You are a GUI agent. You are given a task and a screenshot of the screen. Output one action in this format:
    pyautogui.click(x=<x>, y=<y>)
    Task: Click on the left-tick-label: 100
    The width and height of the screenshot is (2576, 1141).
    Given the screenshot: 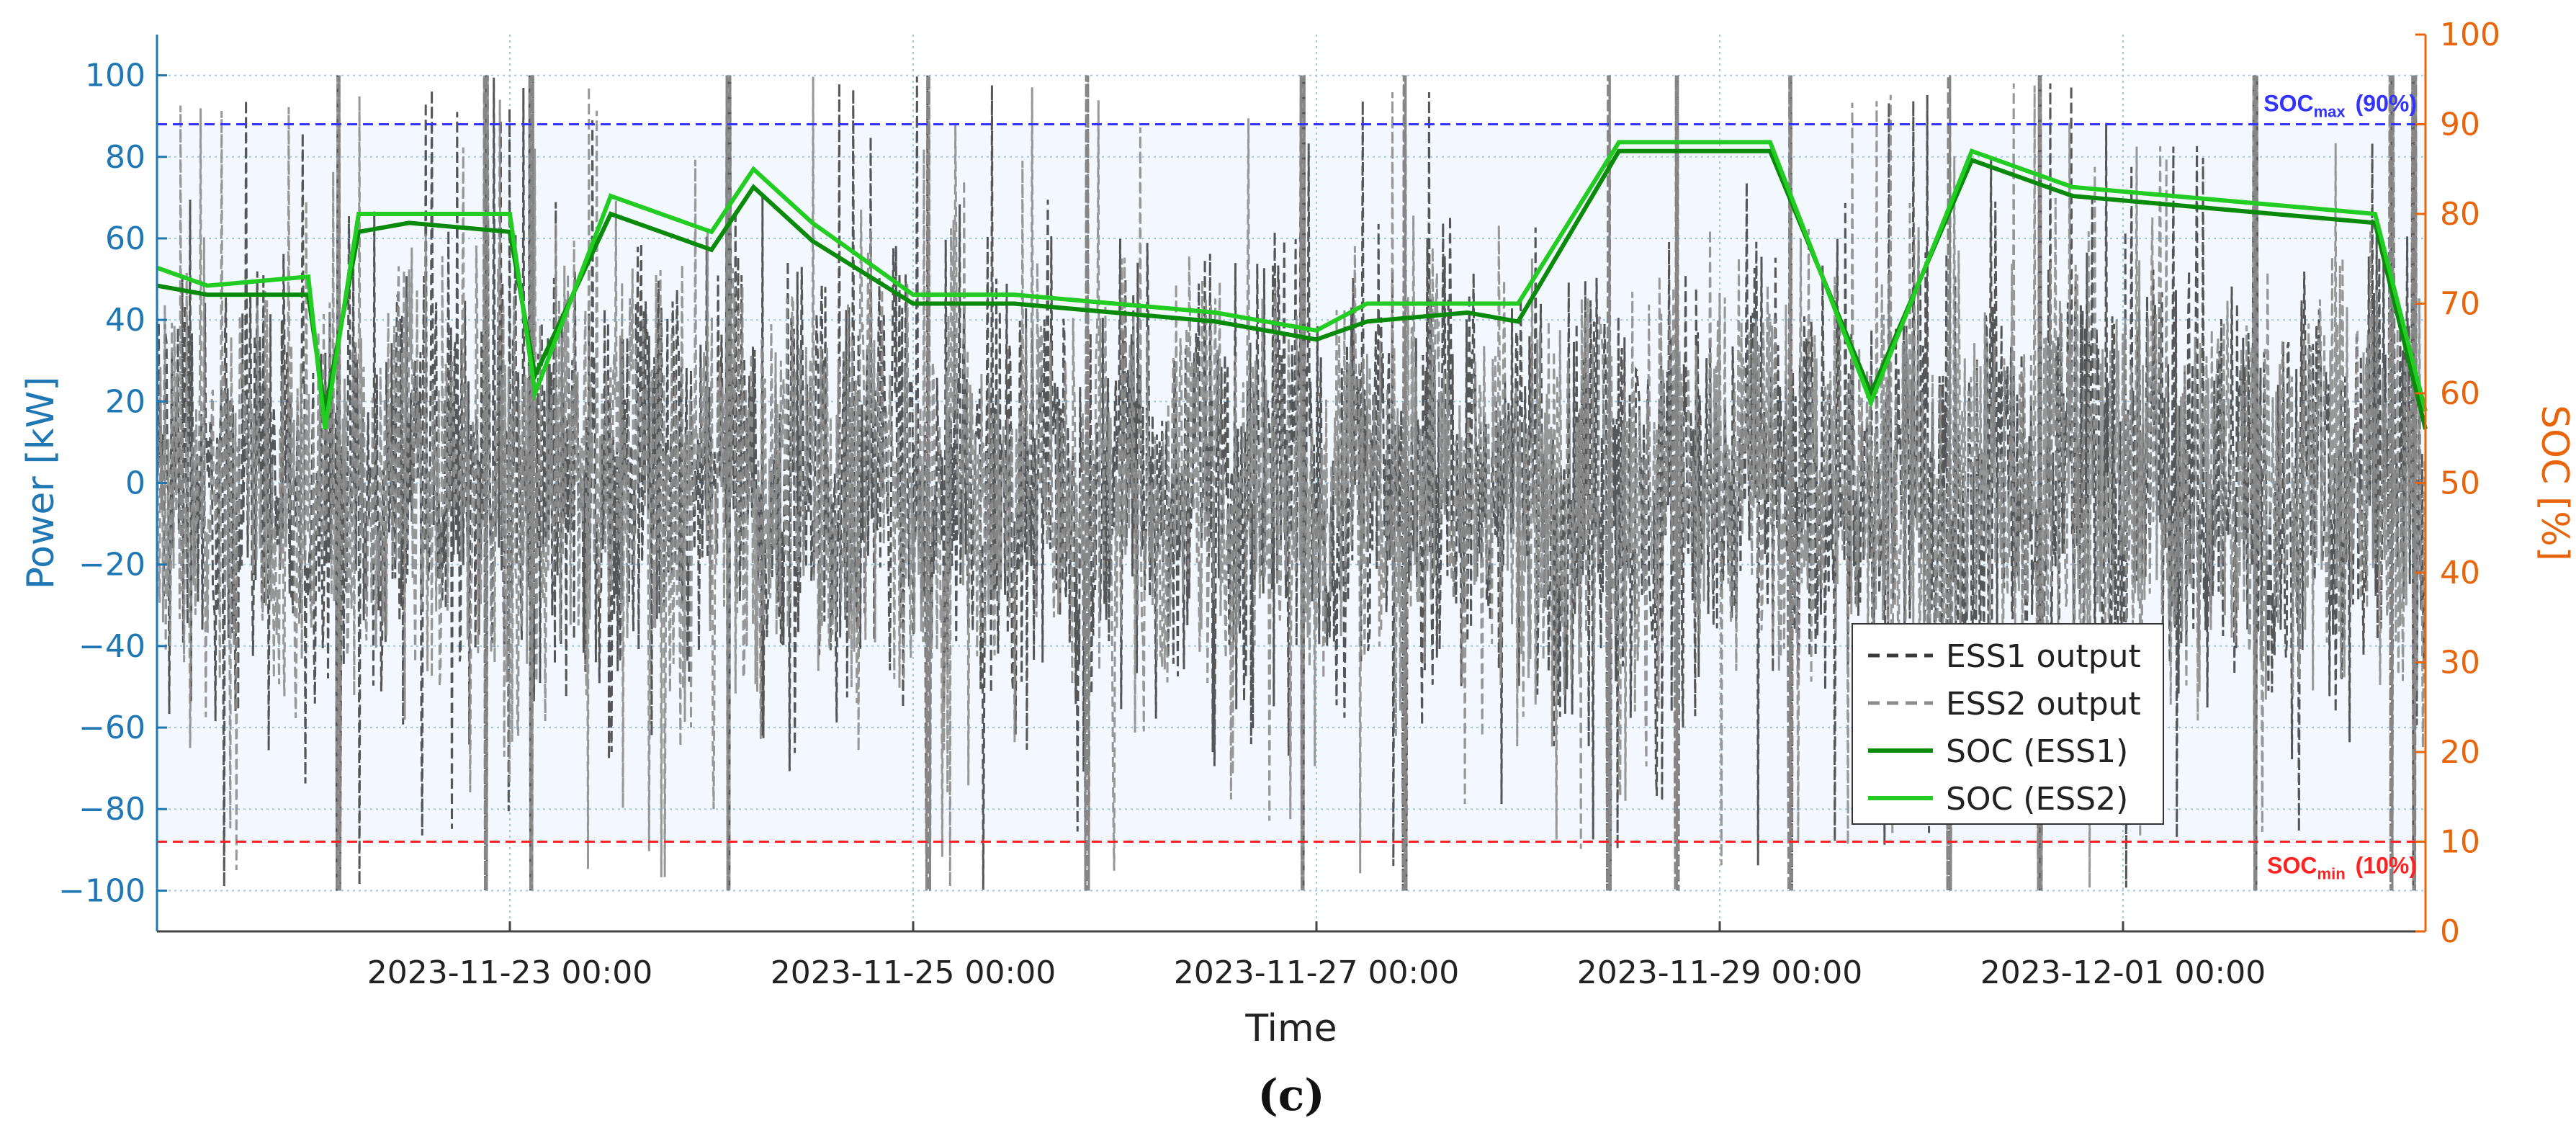 What is the action you would take?
    pyautogui.click(x=115, y=76)
    